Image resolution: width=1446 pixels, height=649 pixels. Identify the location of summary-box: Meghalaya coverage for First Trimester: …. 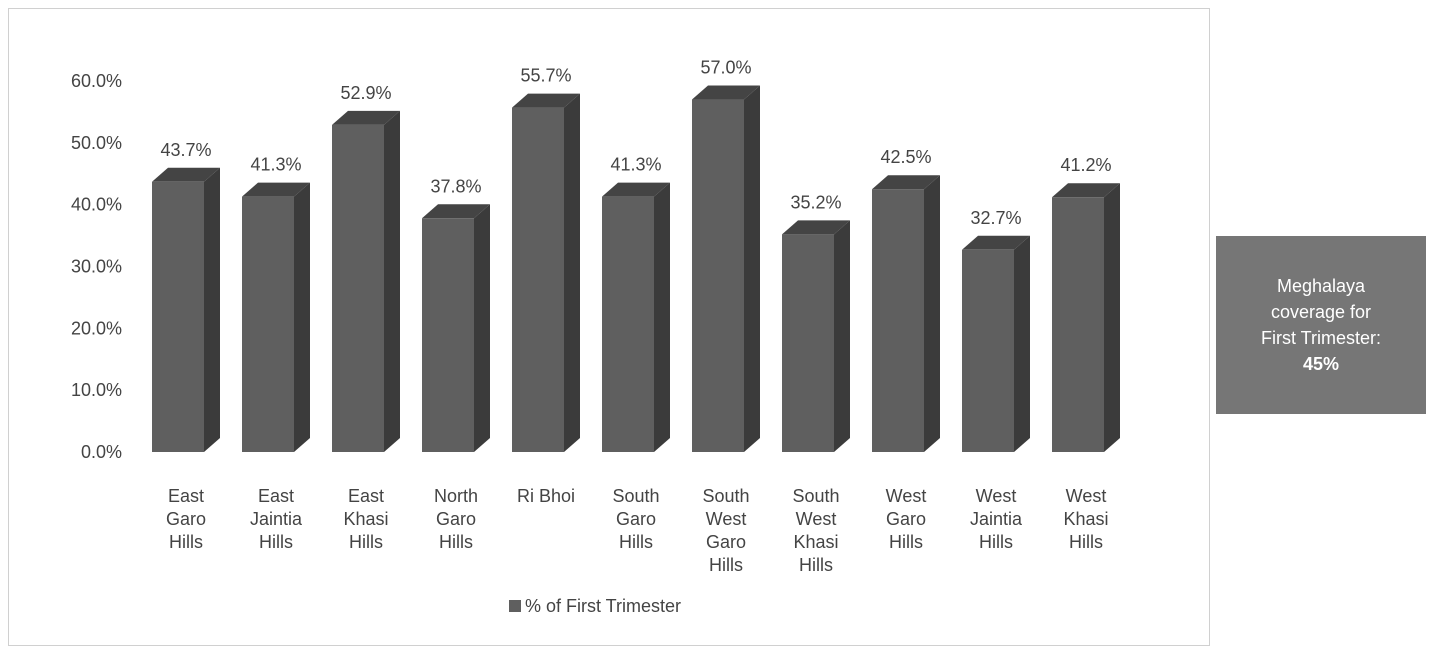
(1321, 325).